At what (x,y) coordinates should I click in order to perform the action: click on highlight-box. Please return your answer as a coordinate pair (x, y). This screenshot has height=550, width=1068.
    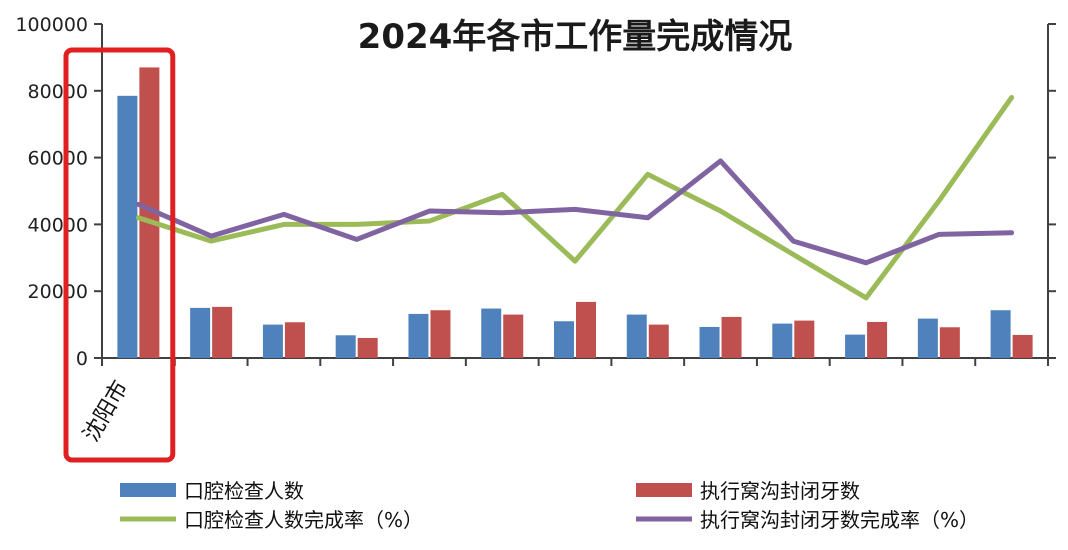
    Looking at the image, I should click on (119, 255).